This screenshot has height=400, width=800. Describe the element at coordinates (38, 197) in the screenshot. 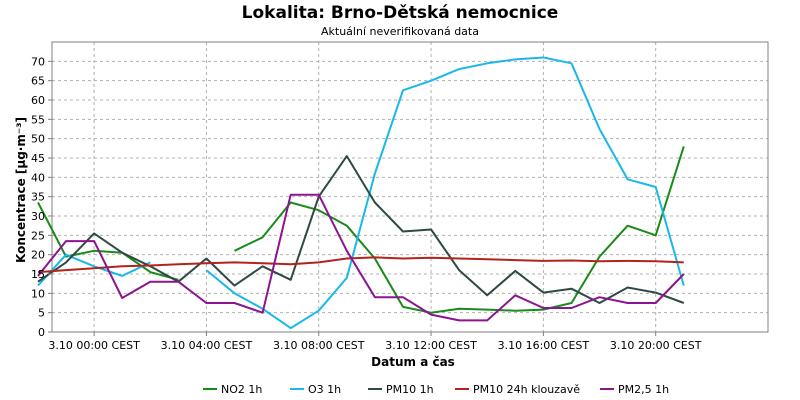

I see `y-tick-label: 35` at that location.